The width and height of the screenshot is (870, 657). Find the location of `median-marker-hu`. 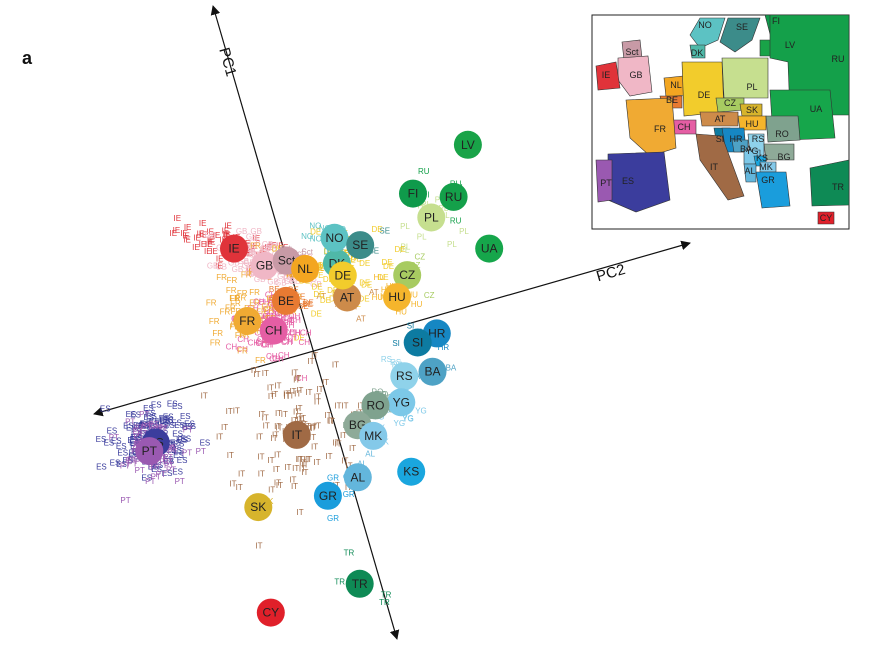

median-marker-hu is located at coordinates (397, 297).